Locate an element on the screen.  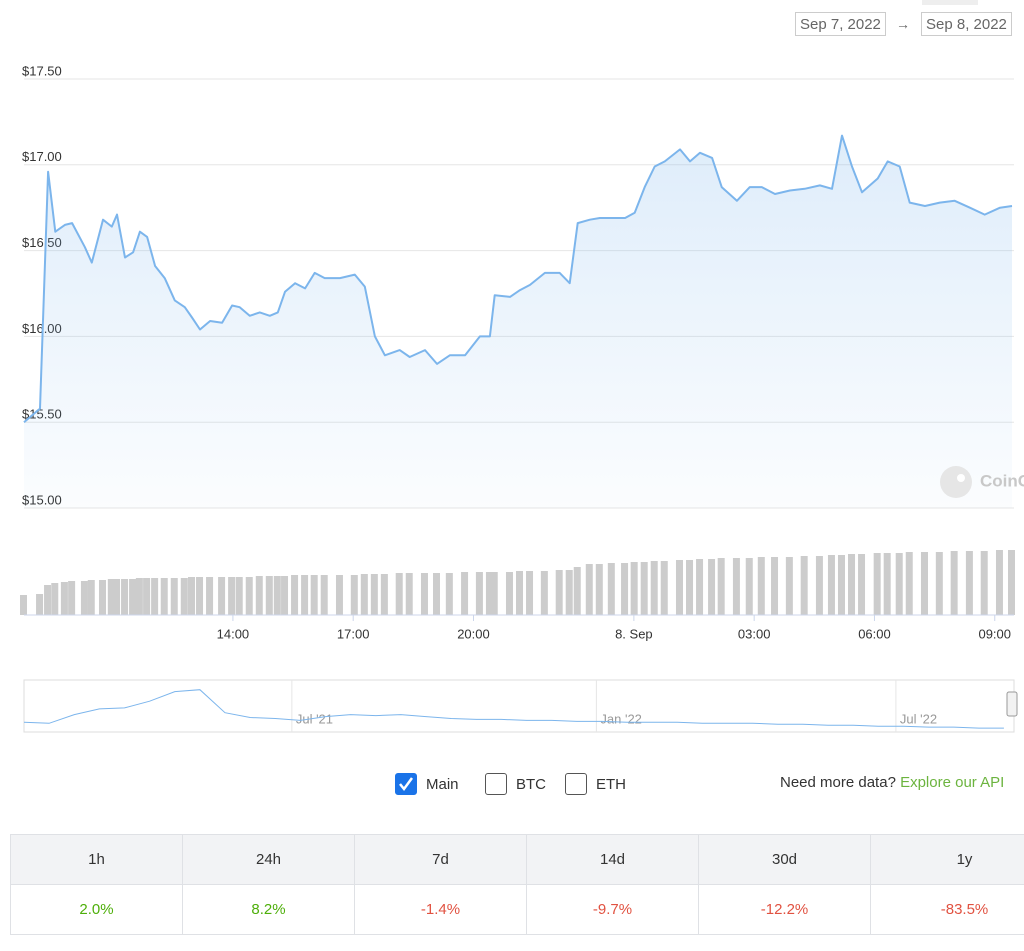
header-cell: 1y is located at coordinates (947, 859).